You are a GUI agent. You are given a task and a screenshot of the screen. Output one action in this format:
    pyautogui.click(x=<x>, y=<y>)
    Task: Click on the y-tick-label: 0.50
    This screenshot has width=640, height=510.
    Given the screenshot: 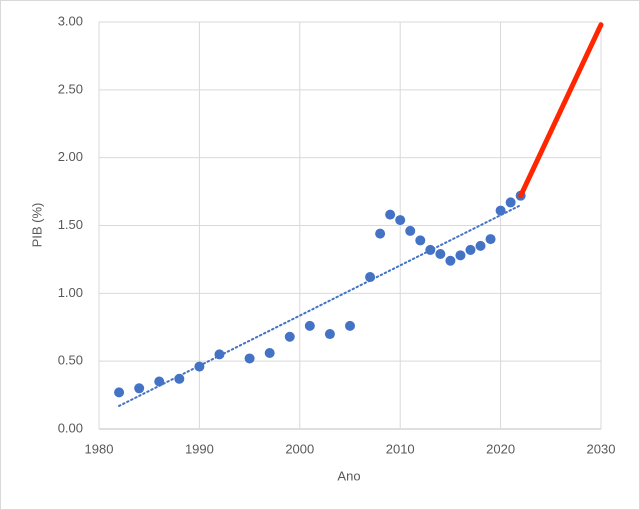 What is the action you would take?
    pyautogui.click(x=70, y=360)
    